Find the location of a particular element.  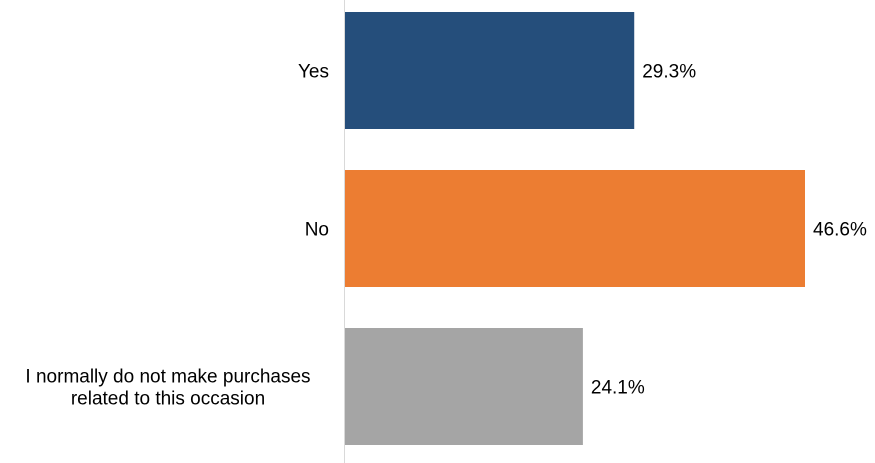

category-label-line: No is located at coordinates (317, 230).